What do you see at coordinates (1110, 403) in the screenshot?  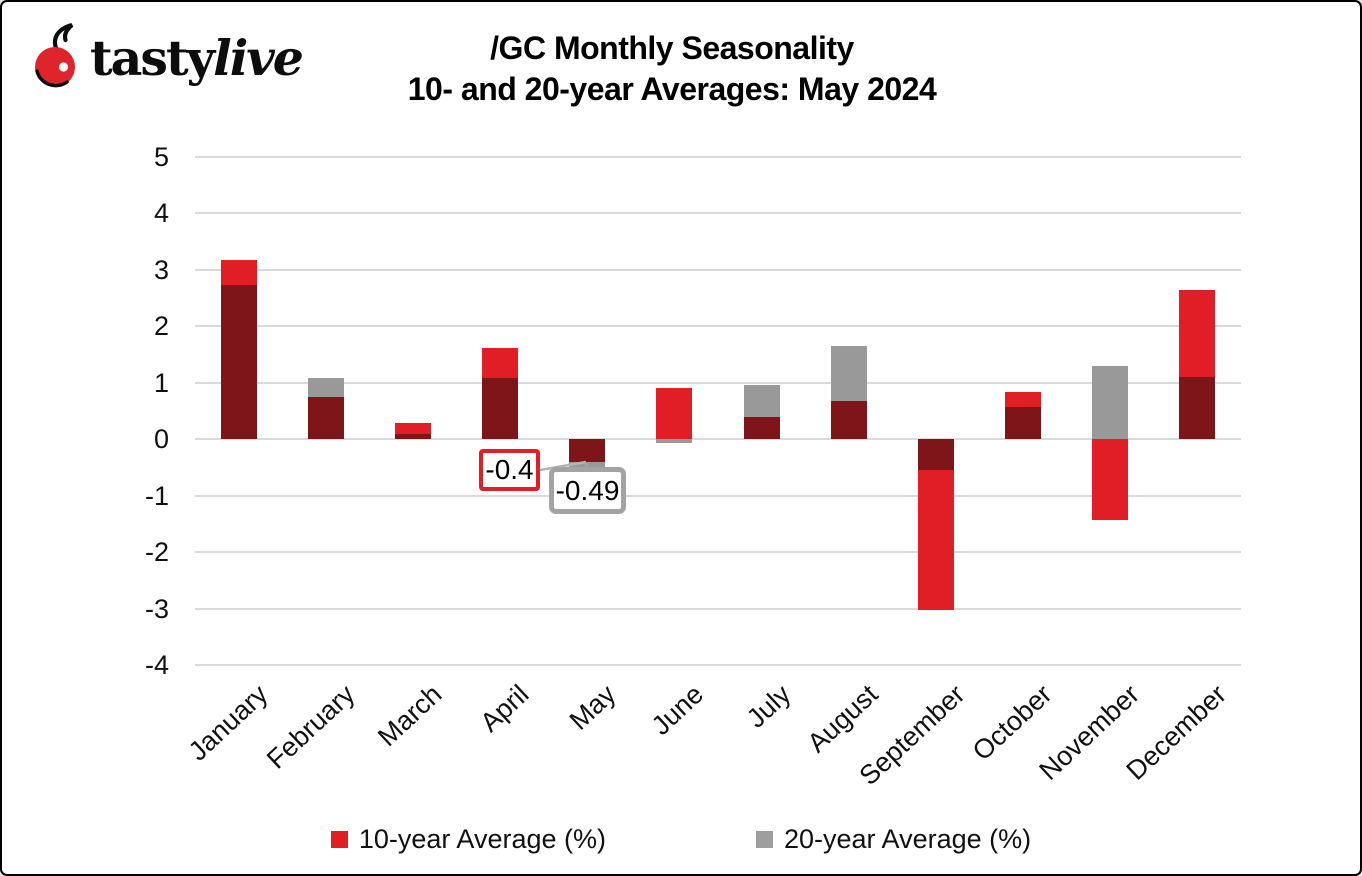 I see `bar-20yr-november` at bounding box center [1110, 403].